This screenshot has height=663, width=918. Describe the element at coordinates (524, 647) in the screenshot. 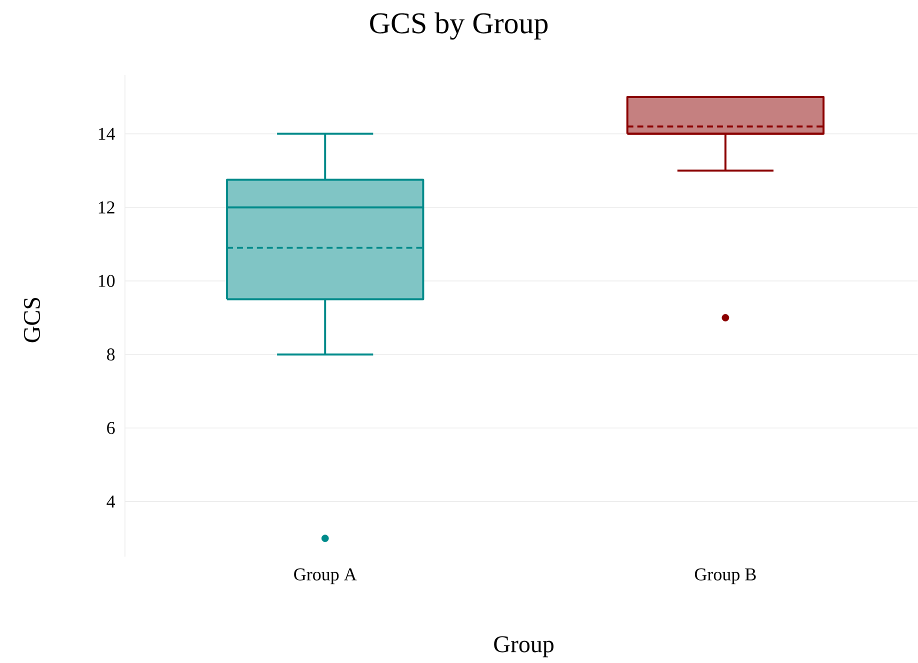

I see `x-axis-title: Group` at that location.